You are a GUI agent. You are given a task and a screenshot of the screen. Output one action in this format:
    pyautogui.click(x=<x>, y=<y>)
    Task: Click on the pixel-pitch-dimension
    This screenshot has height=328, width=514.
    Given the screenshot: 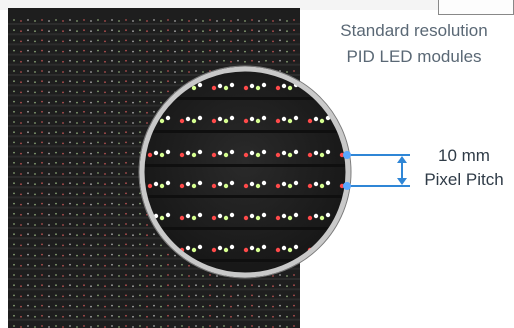 What is the action you would take?
    pyautogui.click(x=376, y=170)
    